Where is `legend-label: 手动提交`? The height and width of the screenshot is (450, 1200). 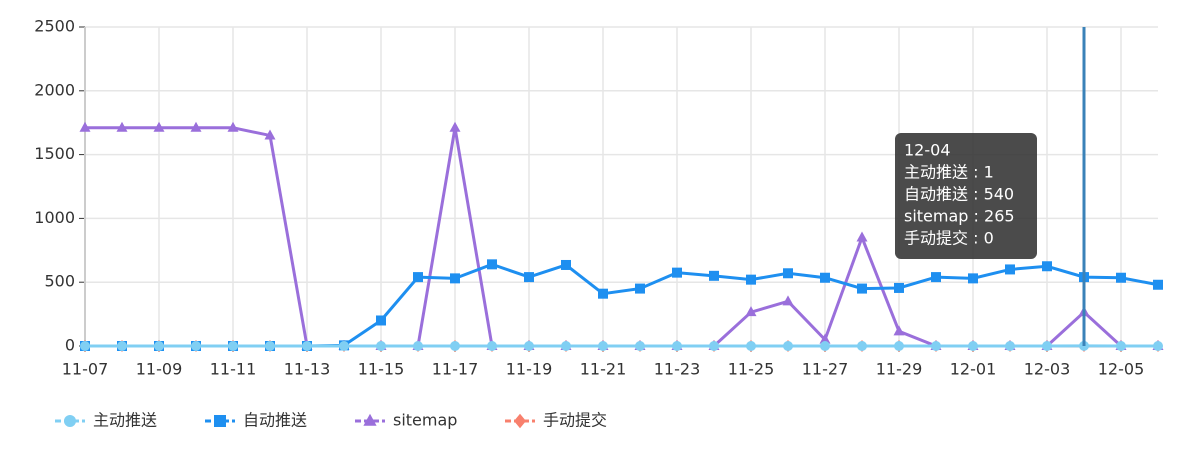 legend-label: 手动提交 is located at coordinates (575, 420).